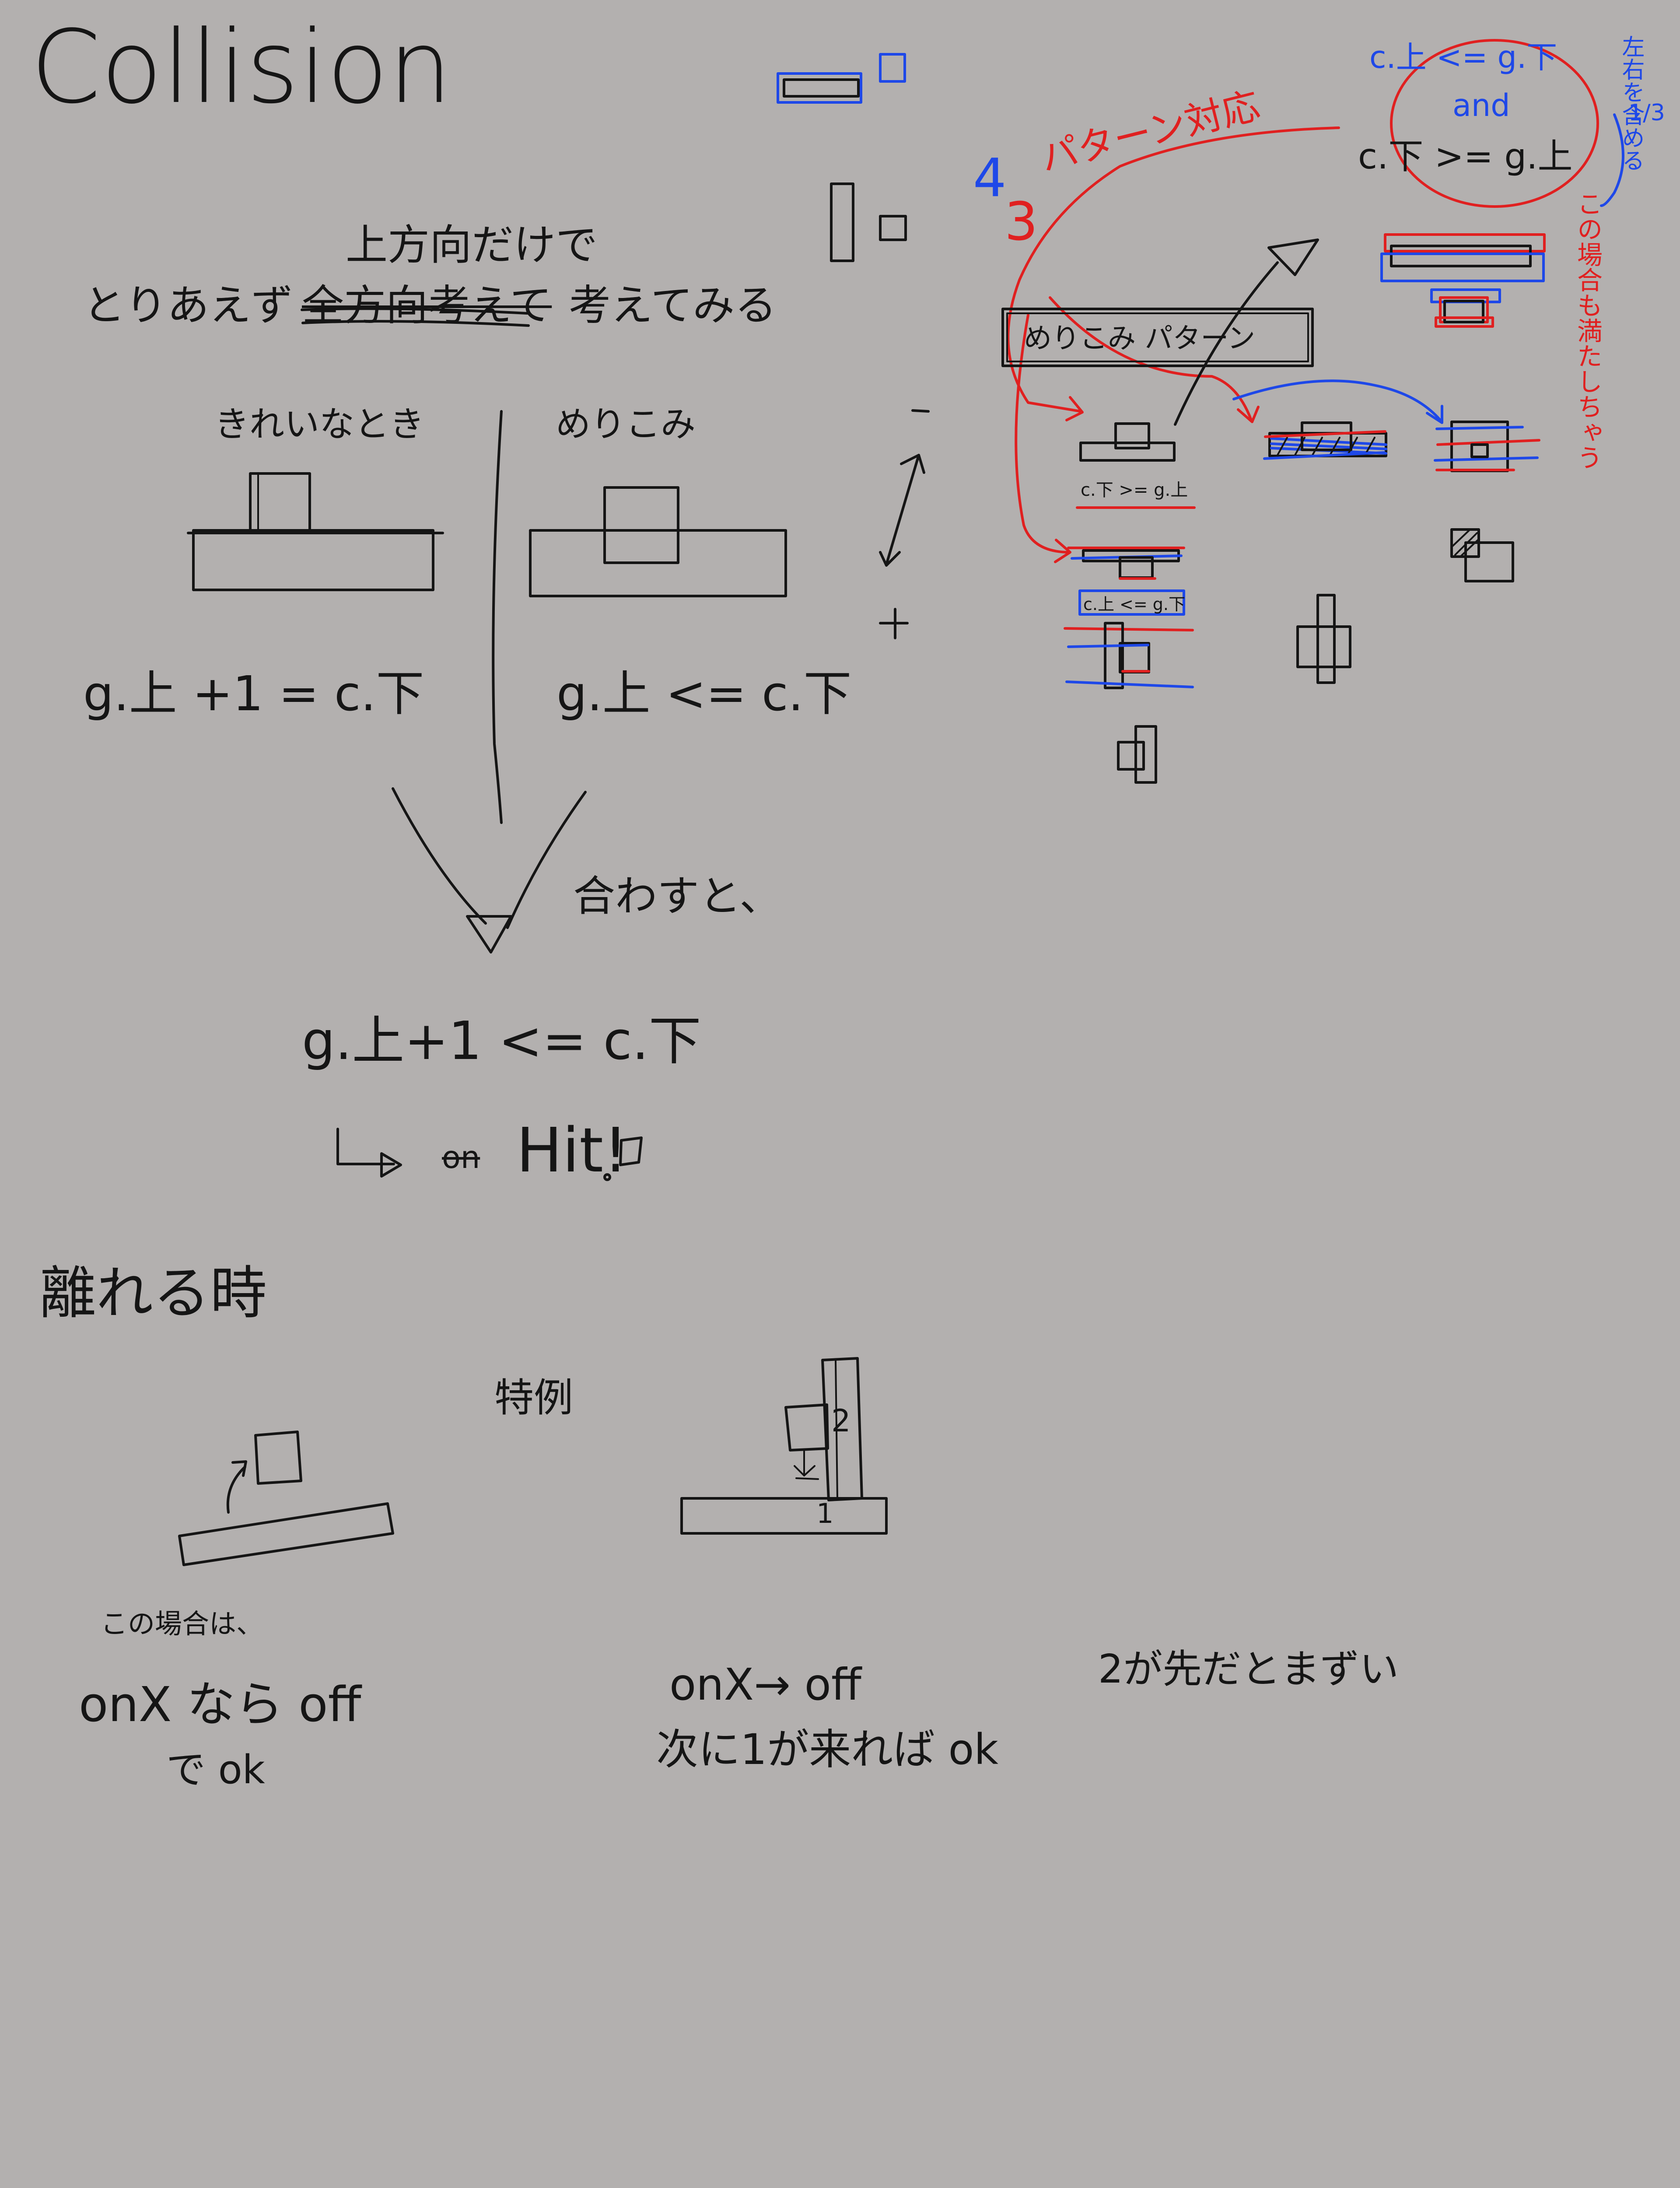  I want to click on blue-bar-sketch, so click(819, 88).